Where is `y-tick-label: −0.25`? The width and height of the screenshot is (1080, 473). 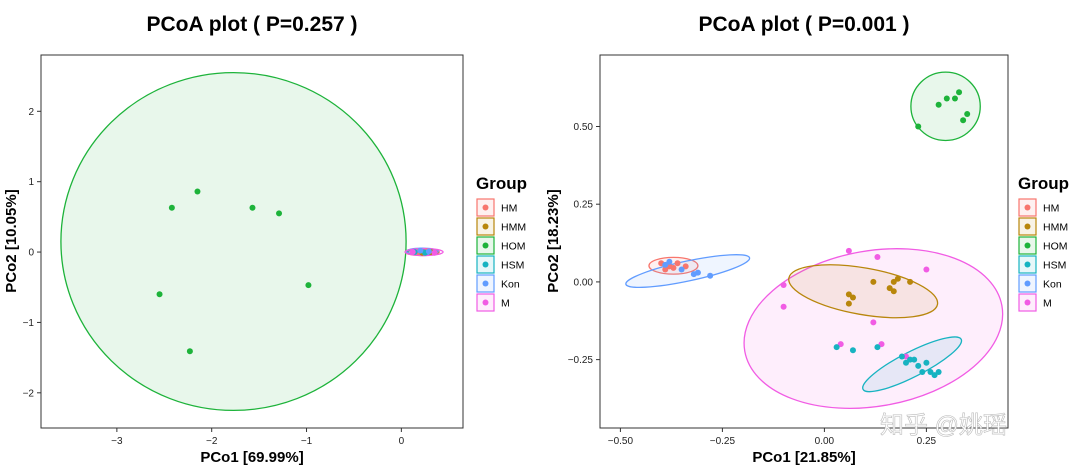
y-tick-label: −0.25 is located at coordinates (581, 360).